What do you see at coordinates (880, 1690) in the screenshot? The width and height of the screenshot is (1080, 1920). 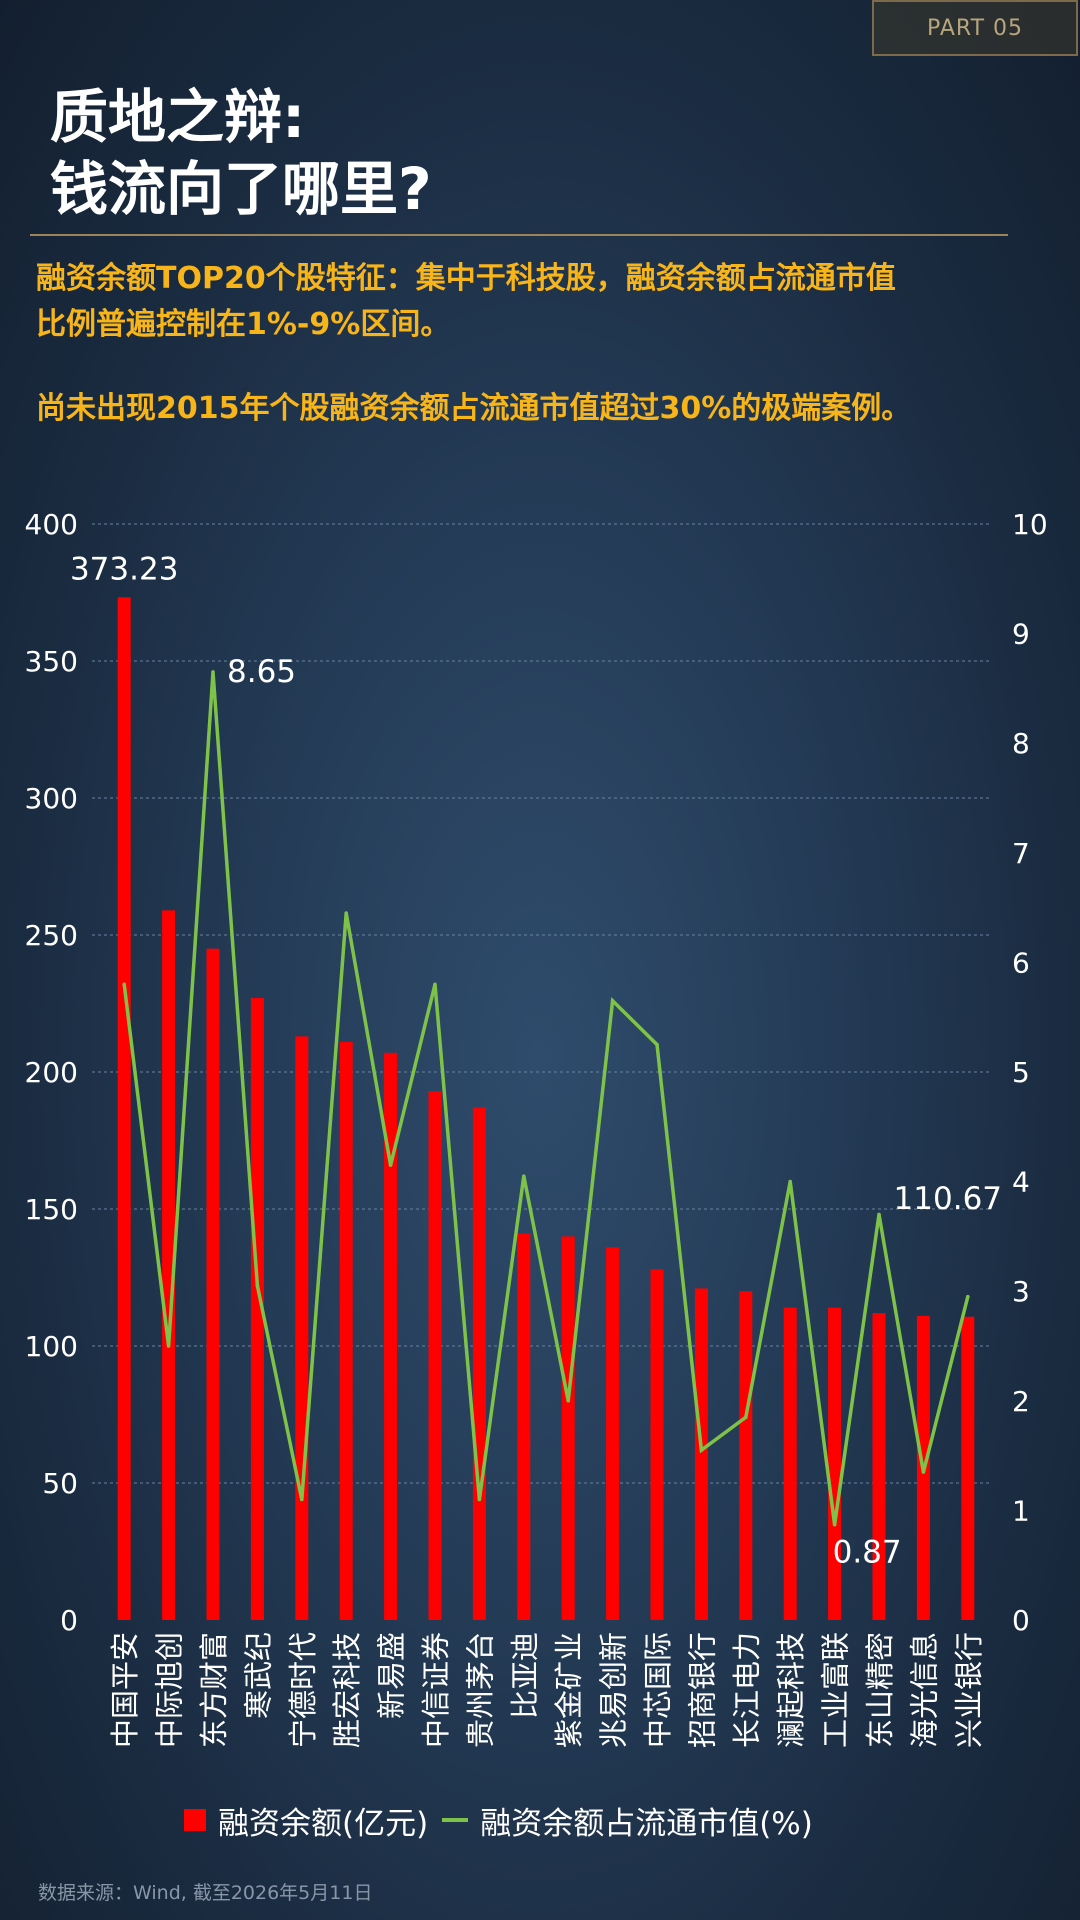 I see `category-label: 东山精密` at bounding box center [880, 1690].